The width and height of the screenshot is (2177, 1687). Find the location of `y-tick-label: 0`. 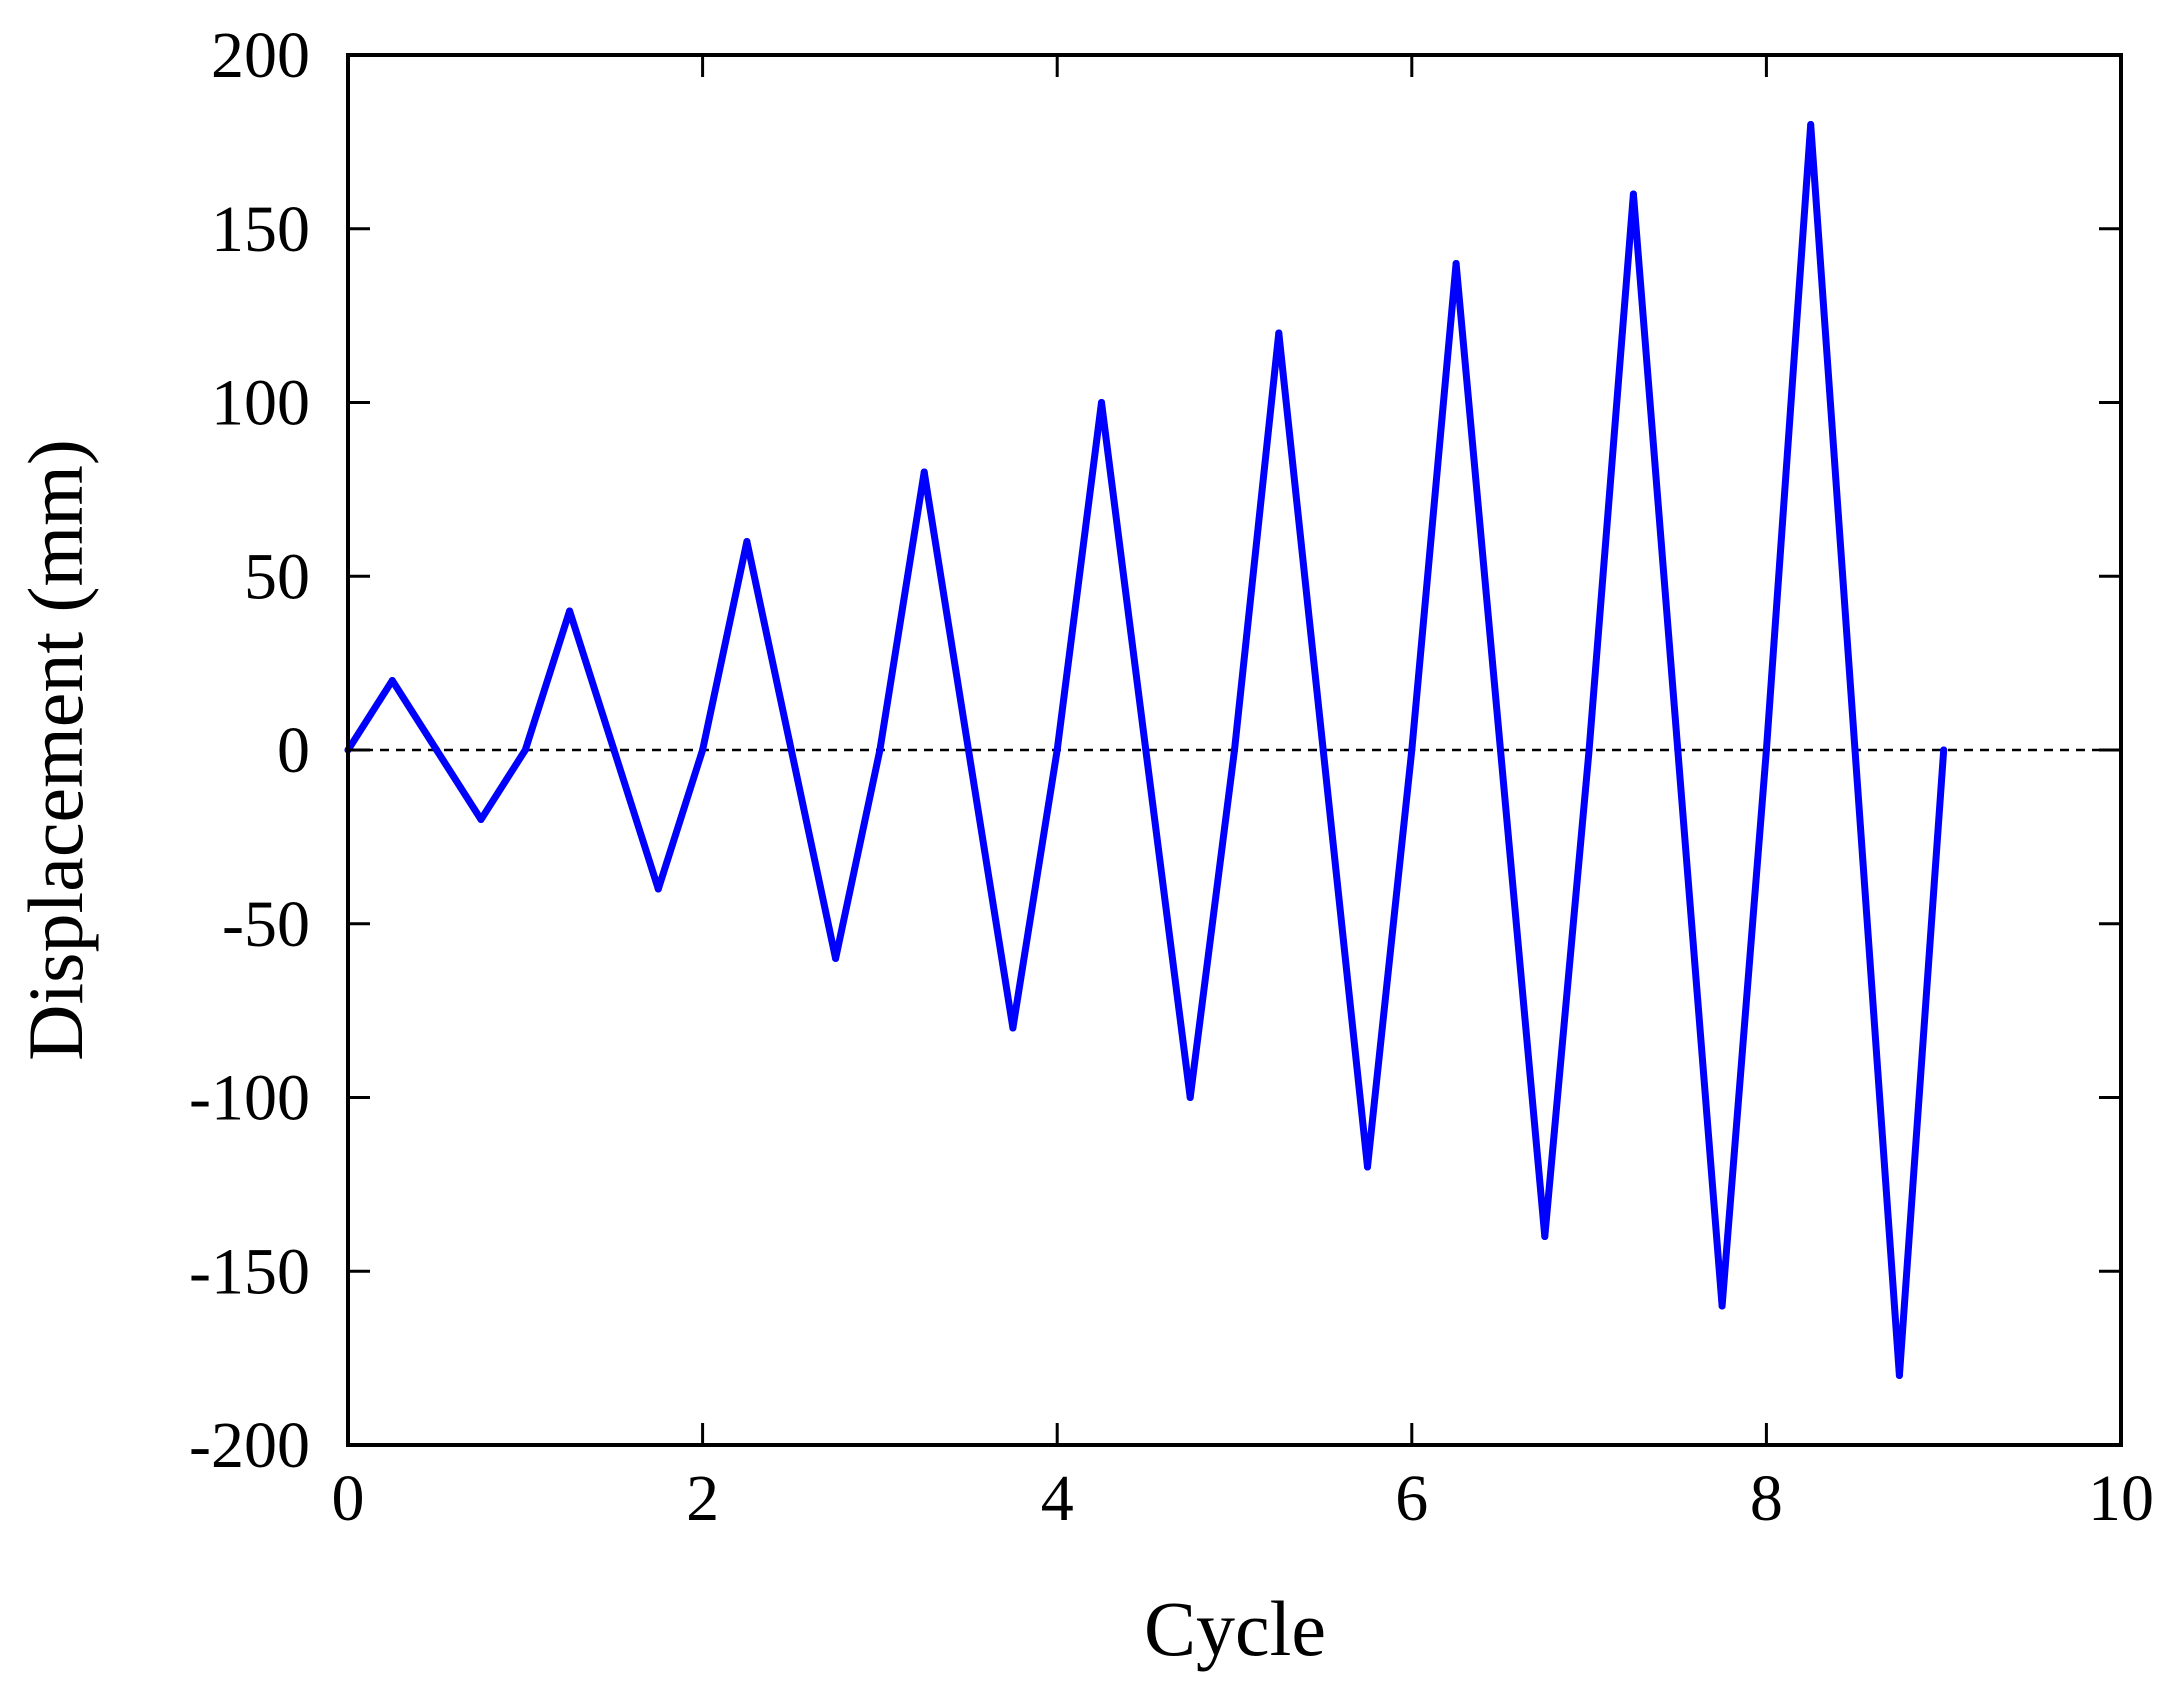

y-tick-label: 0 is located at coordinates (293, 750).